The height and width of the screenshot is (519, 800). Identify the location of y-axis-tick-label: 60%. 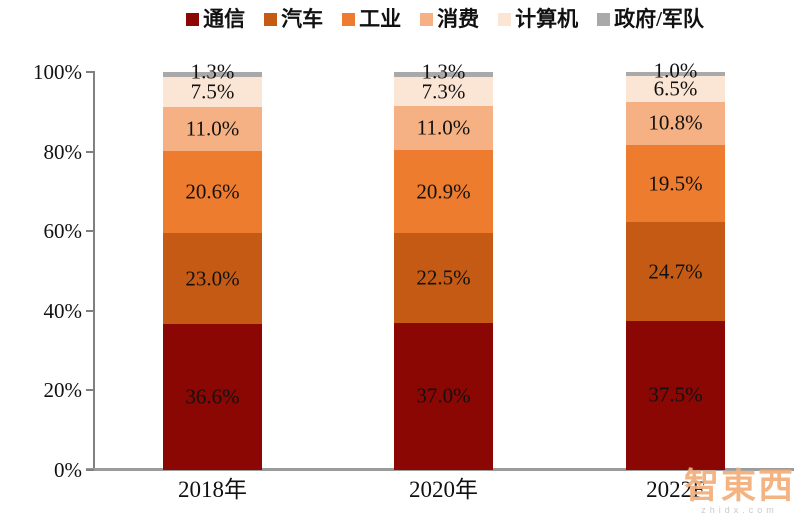
(63, 231).